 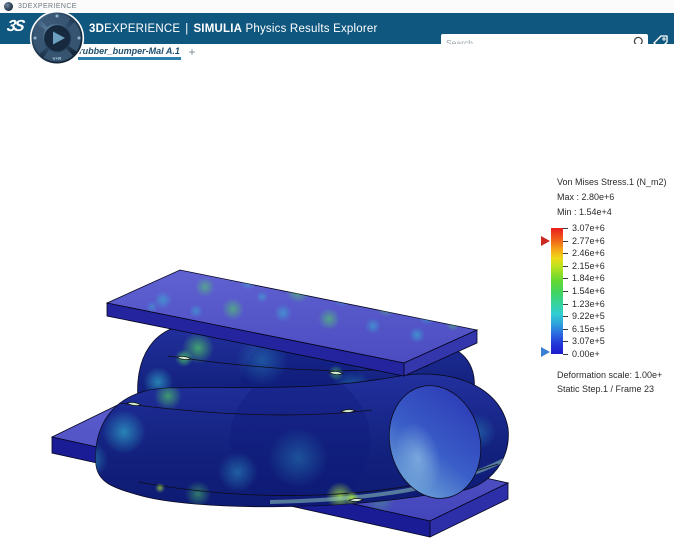 I want to click on step-frame-label: Static Step.1 / Frame 23, so click(x=606, y=389).